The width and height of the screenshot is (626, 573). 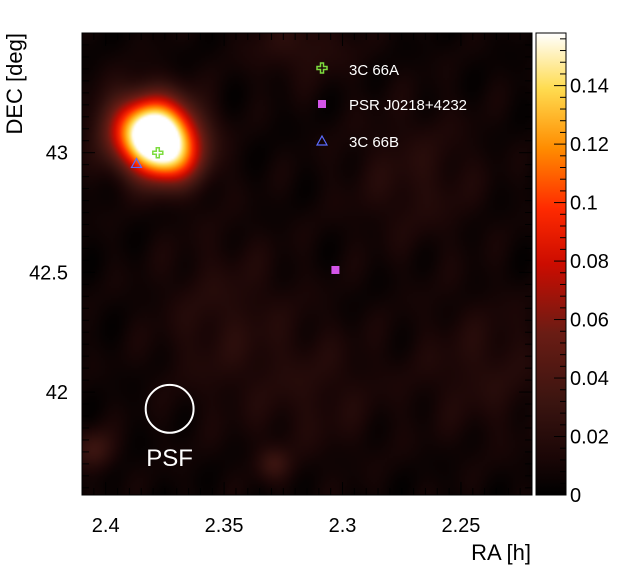 I want to click on legend-label-3c66b: 3C 66B, so click(x=374, y=142).